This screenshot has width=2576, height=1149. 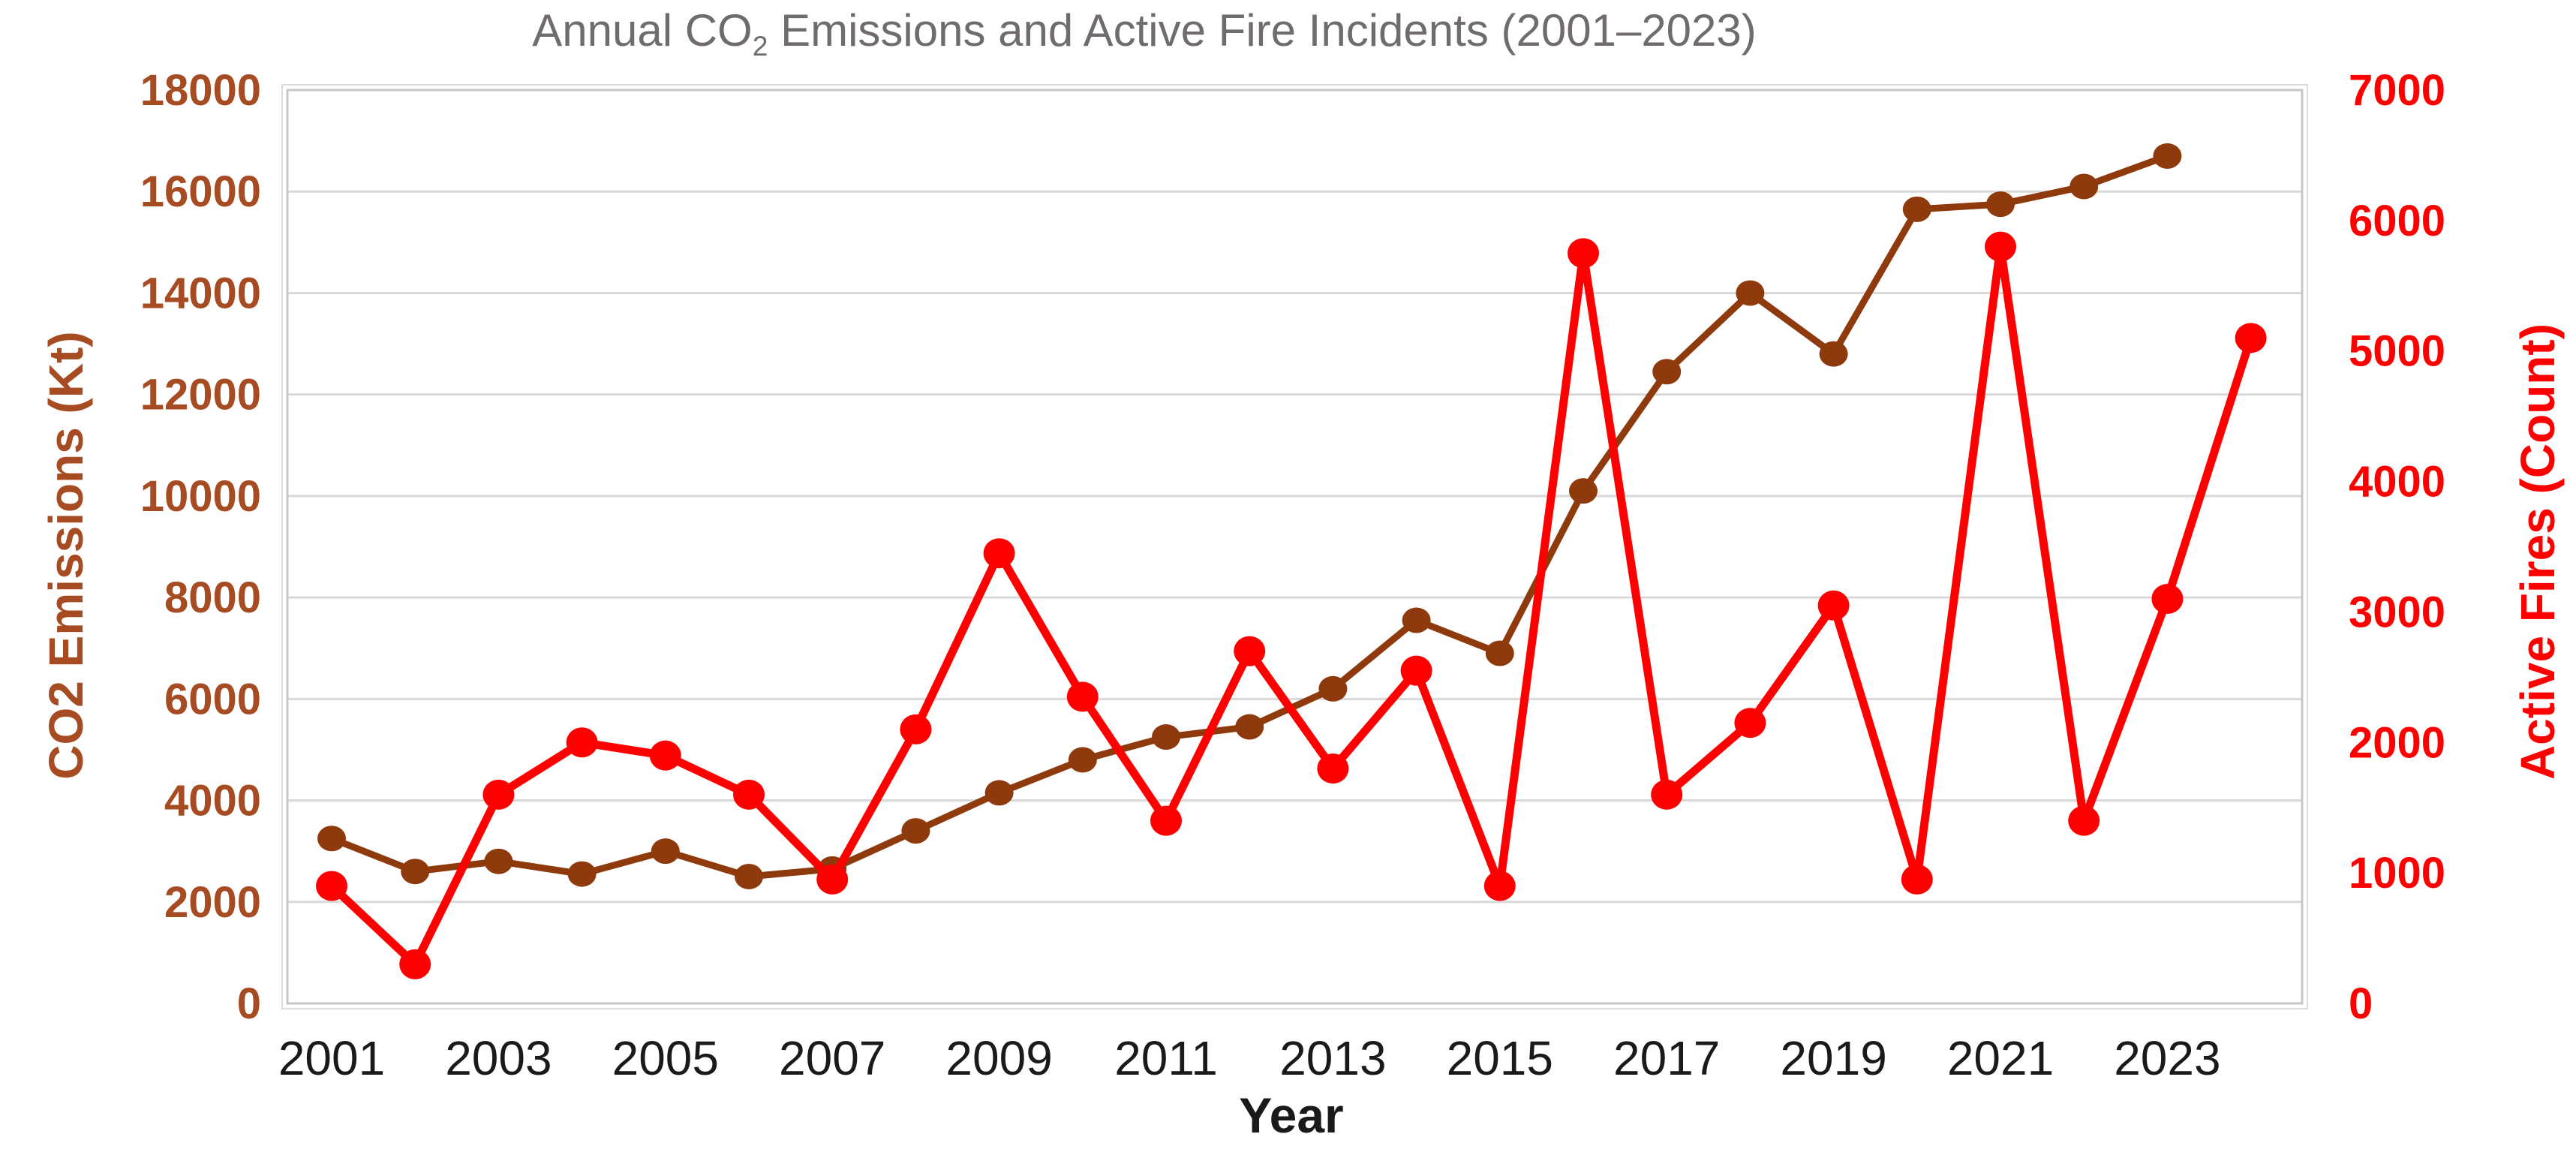 What do you see at coordinates (665, 1058) in the screenshot?
I see `x-axis-tick-label: 2005` at bounding box center [665, 1058].